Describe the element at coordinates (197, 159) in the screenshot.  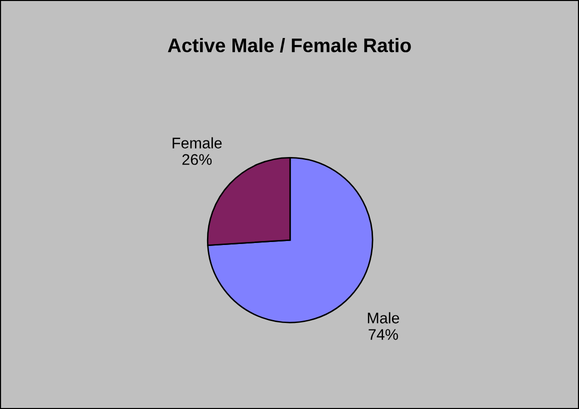
I see `data-label: 26%` at that location.